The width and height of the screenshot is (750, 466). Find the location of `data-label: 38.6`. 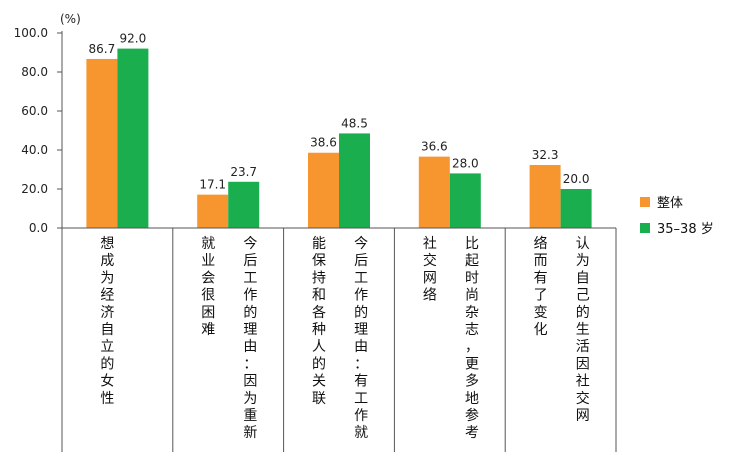

data-label: 38.6 is located at coordinates (323, 143).